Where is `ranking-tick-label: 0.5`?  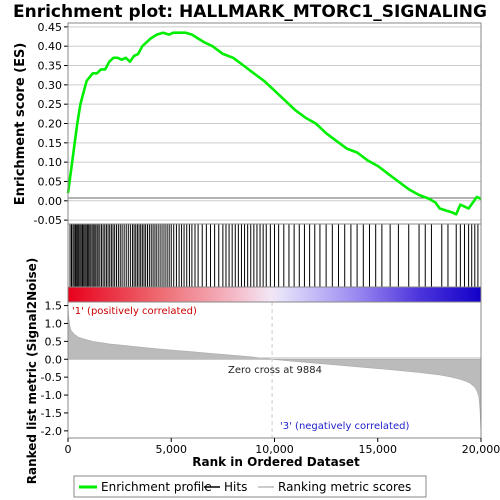 ranking-tick-label: 0.5 is located at coordinates (54, 341).